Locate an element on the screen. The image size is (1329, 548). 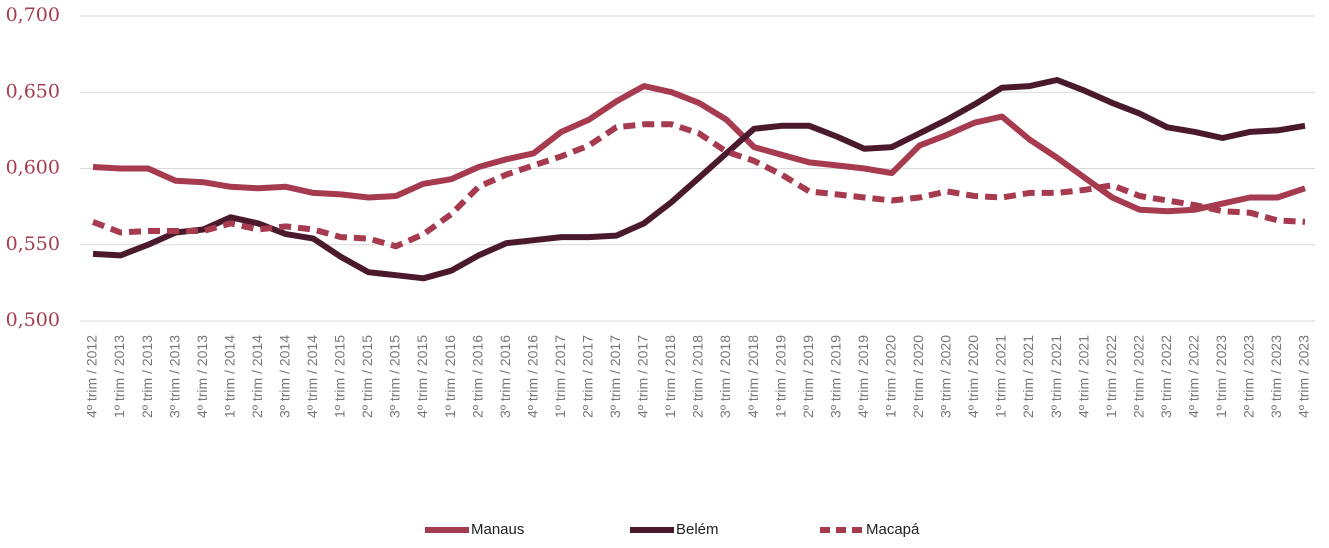
x-tick-label: 2º trim / 2014 is located at coordinates (257, 376).